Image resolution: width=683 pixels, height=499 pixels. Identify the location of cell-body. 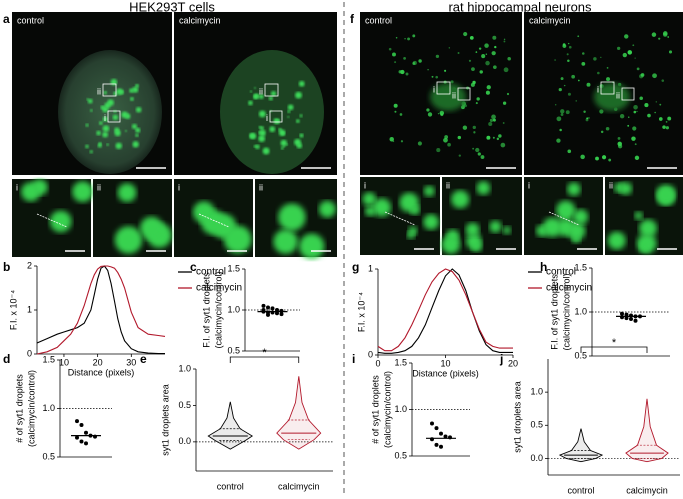
(272, 112).